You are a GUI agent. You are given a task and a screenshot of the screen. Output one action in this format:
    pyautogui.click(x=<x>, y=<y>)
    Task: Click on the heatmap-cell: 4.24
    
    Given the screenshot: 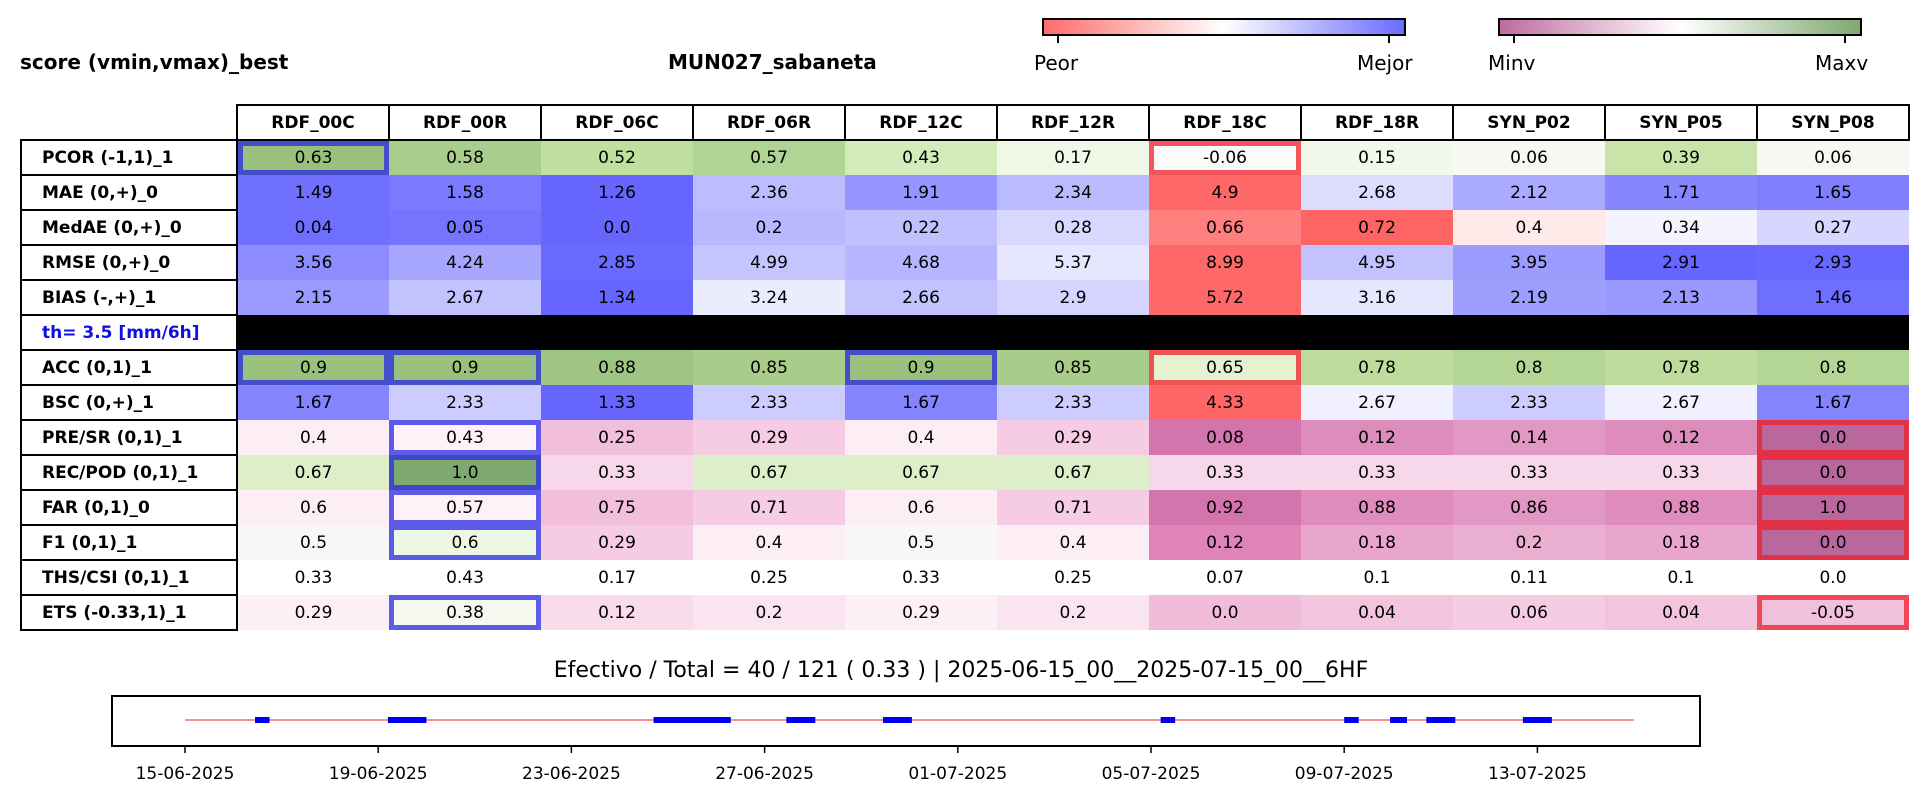 What is the action you would take?
    pyautogui.click(x=465, y=262)
    